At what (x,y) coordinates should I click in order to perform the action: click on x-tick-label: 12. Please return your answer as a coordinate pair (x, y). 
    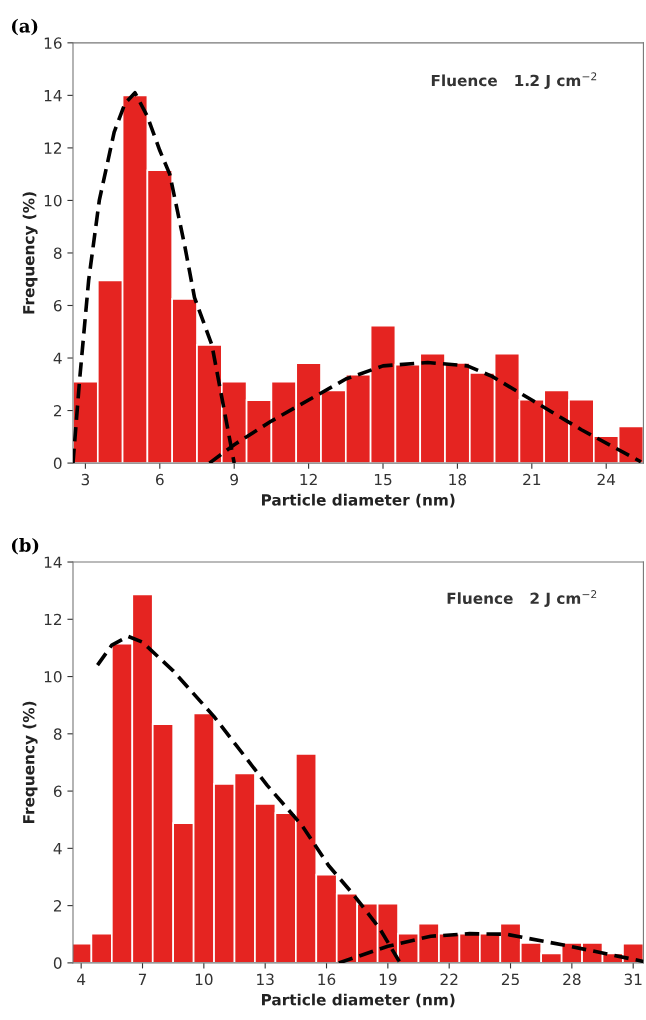
    Looking at the image, I should click on (308, 479).